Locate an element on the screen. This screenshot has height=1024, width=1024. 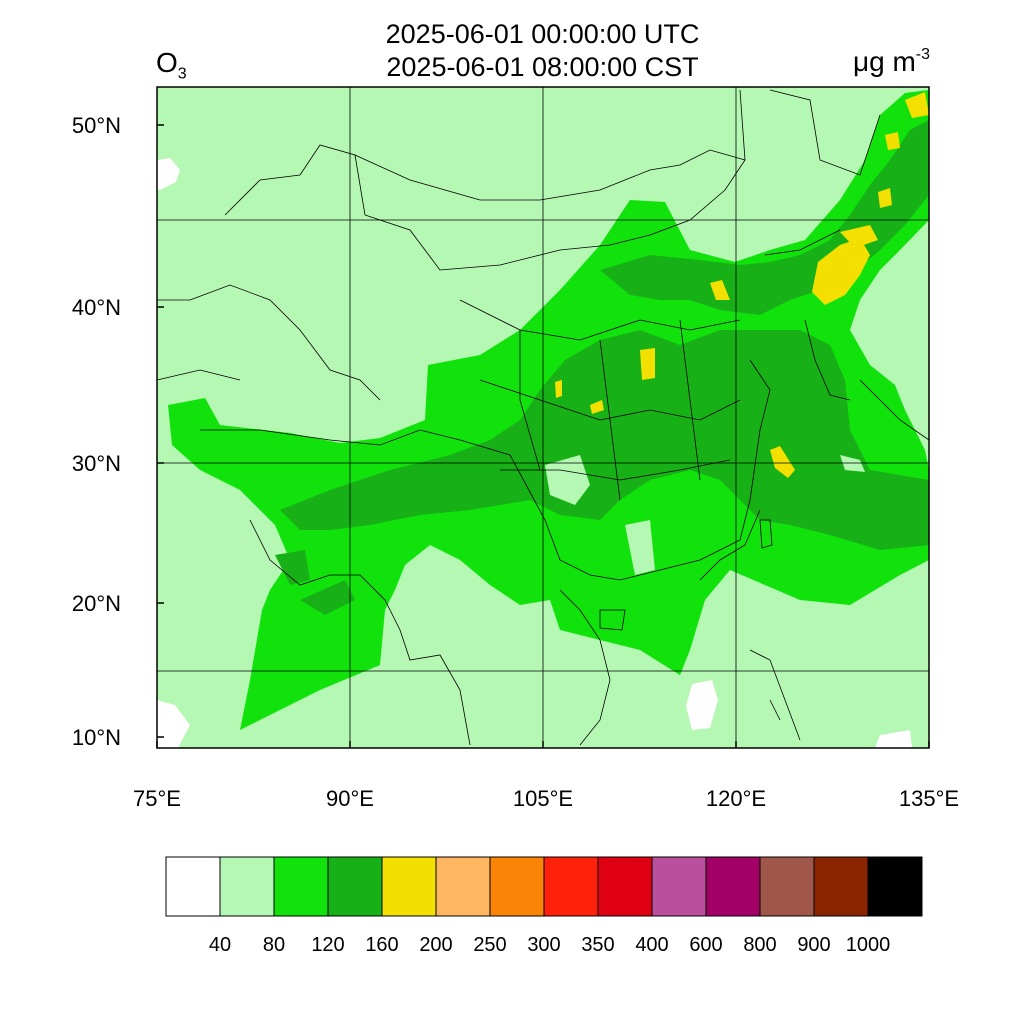
colorbar-labels: 40 80 120 160 200 250 300 350 400 600 800 900 1000 is located at coordinates (549, 945).